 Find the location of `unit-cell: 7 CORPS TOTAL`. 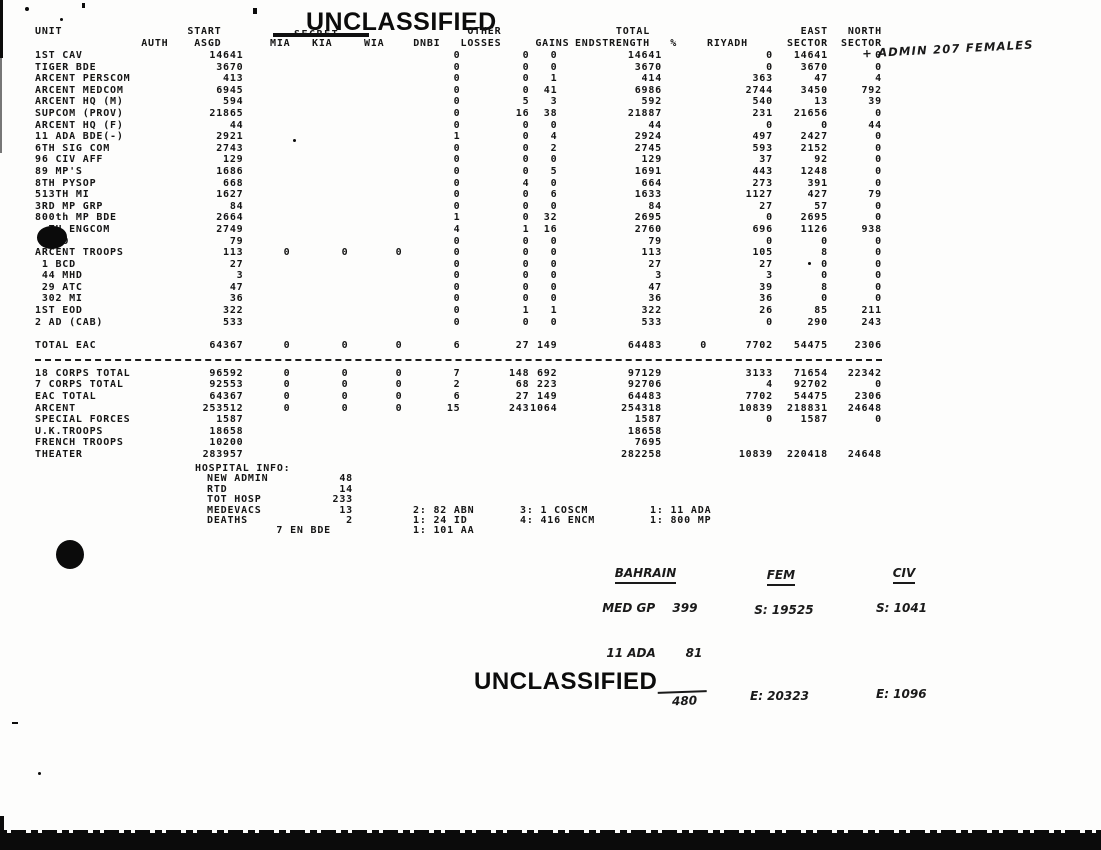

unit-cell: 7 CORPS TOTAL is located at coordinates (79, 385).